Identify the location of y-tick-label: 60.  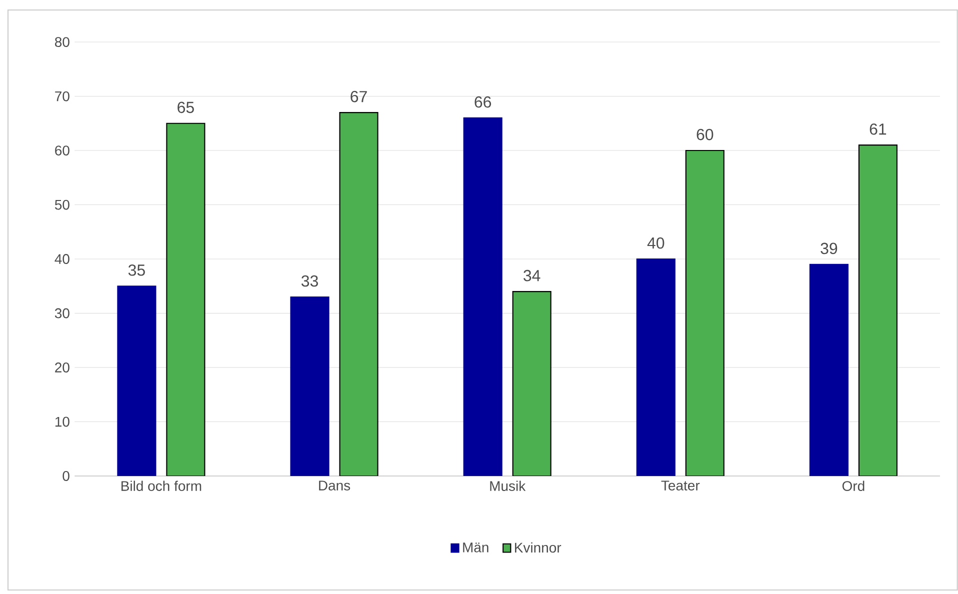
(62, 151).